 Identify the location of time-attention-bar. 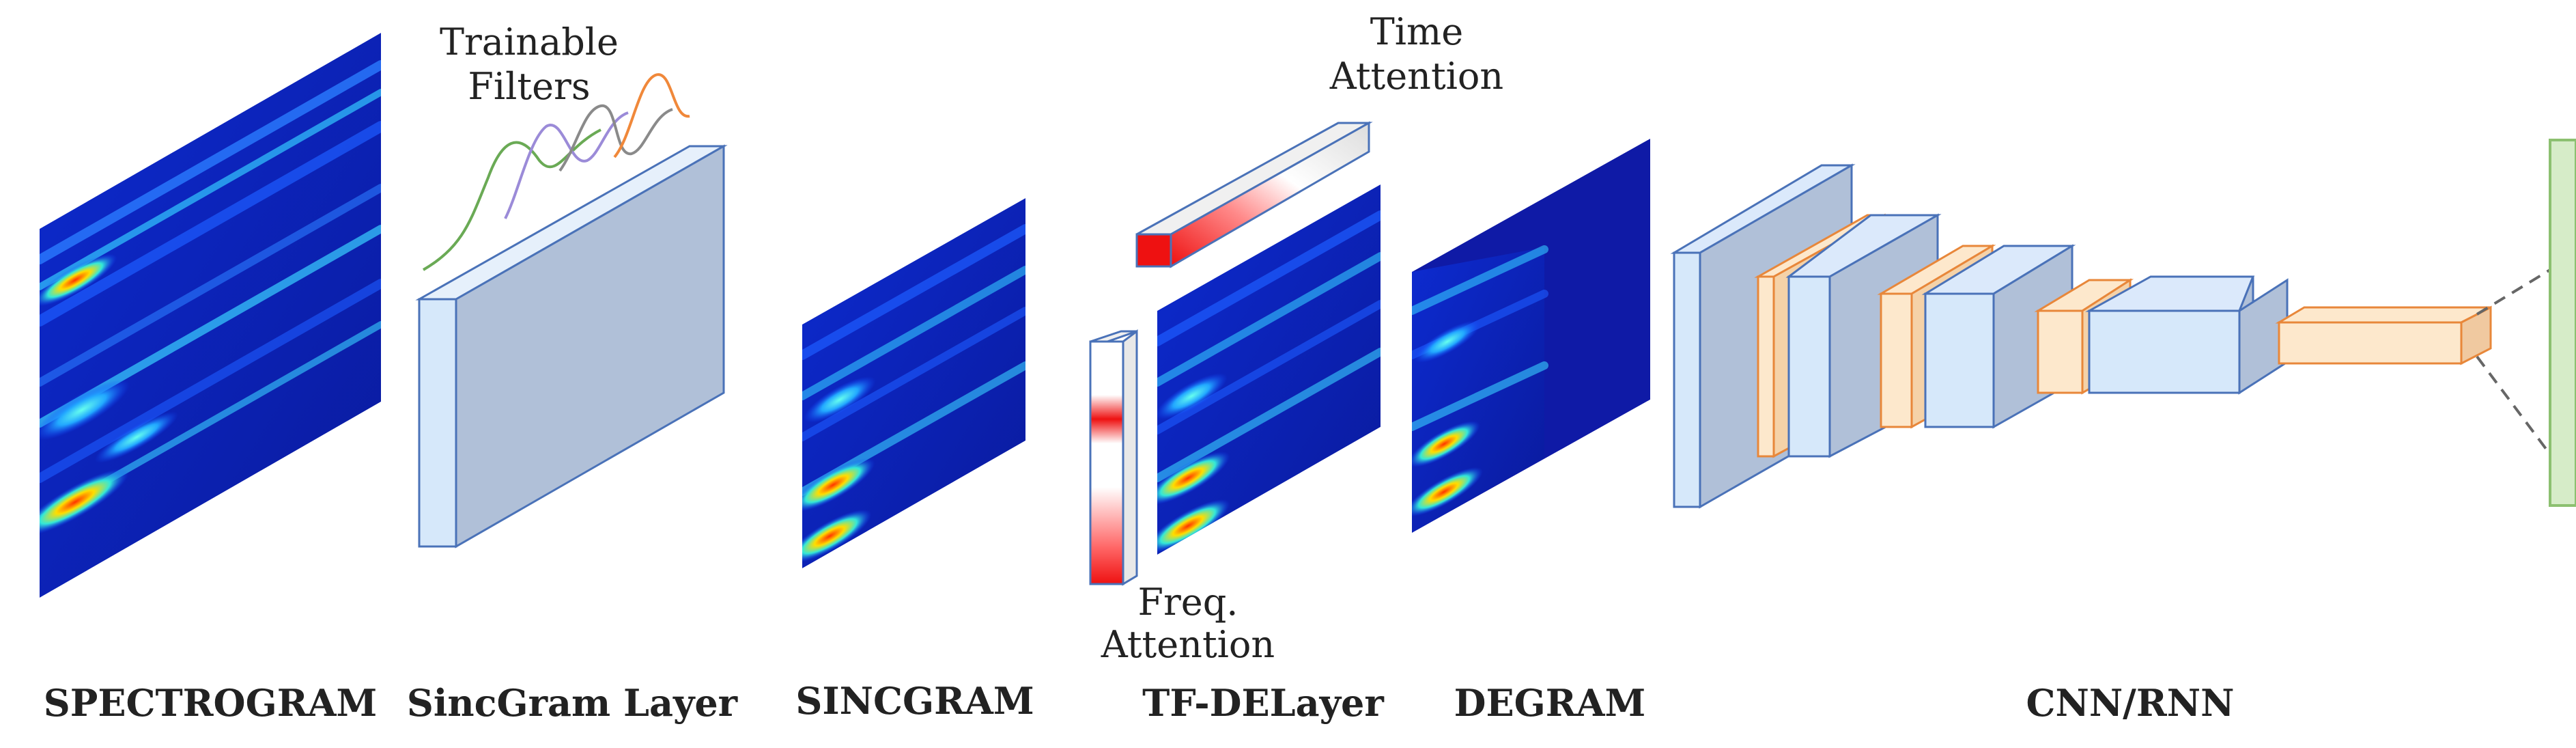
(1254, 195).